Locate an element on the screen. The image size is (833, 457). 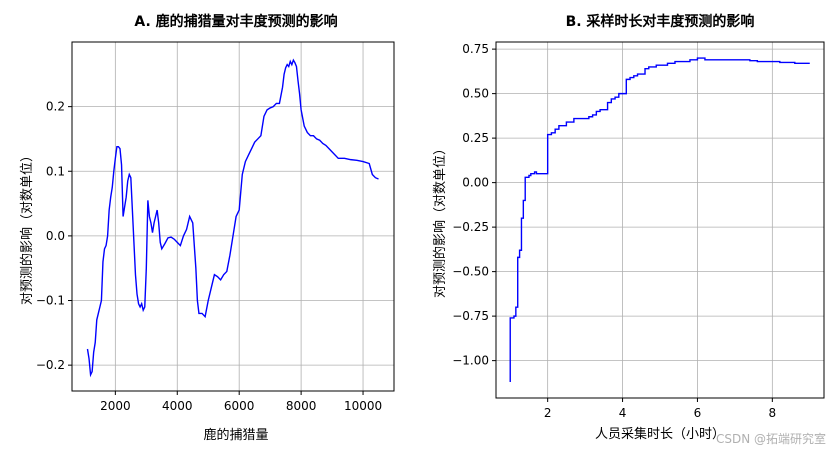
chart-b-ytick-label: −0.50 is located at coordinates (470, 272).